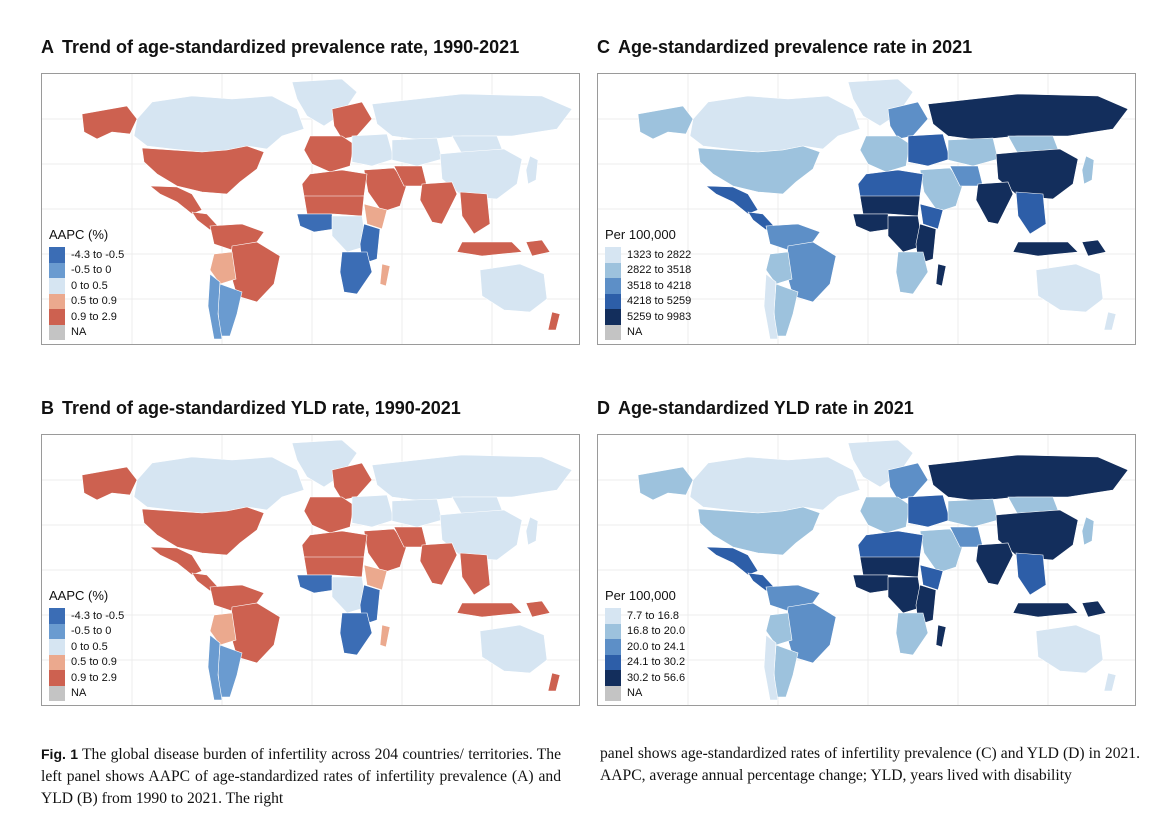 Image resolution: width=1176 pixels, height=839 pixels. I want to click on legend-item: 4218 to 5259, so click(648, 301).